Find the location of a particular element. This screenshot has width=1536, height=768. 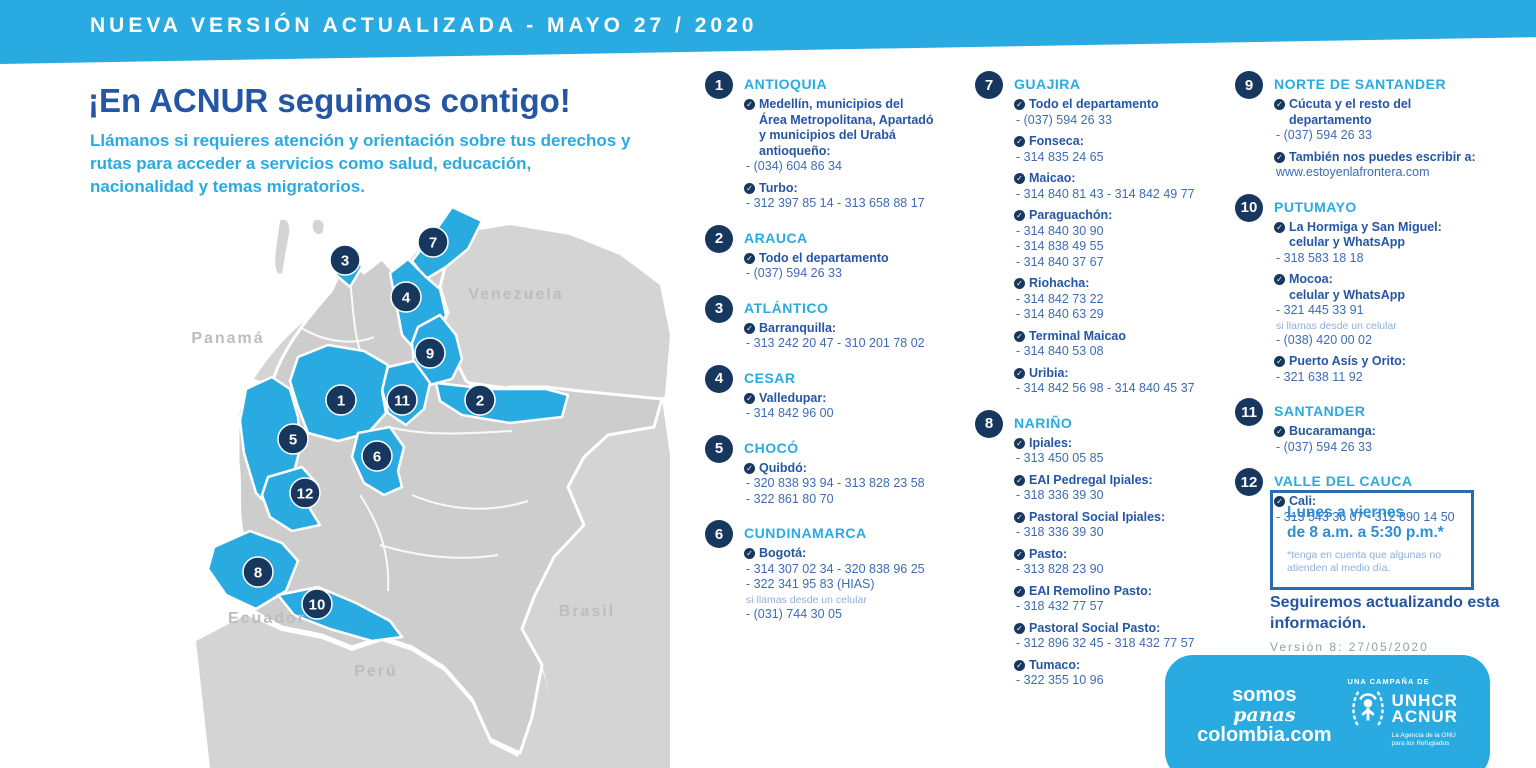

phone-number: - 314 838 49 55 is located at coordinates (1060, 246).